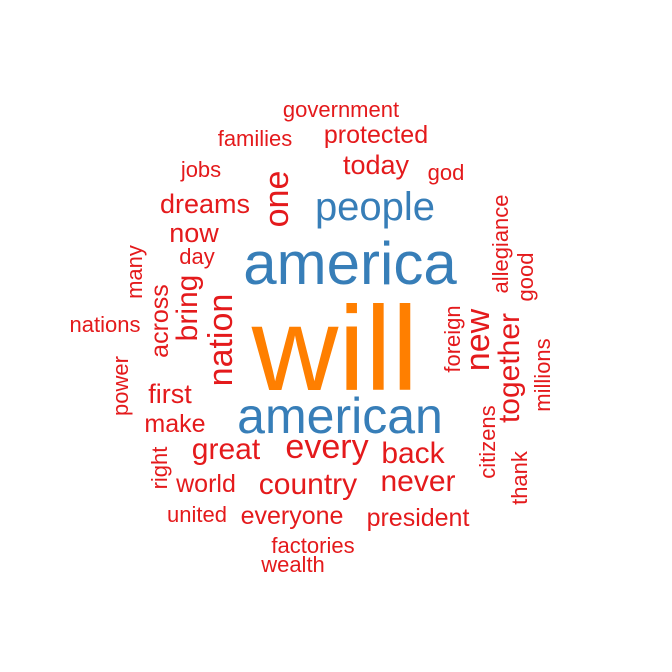 The width and height of the screenshot is (672, 672). I want to click on word-america: america, so click(350, 263).